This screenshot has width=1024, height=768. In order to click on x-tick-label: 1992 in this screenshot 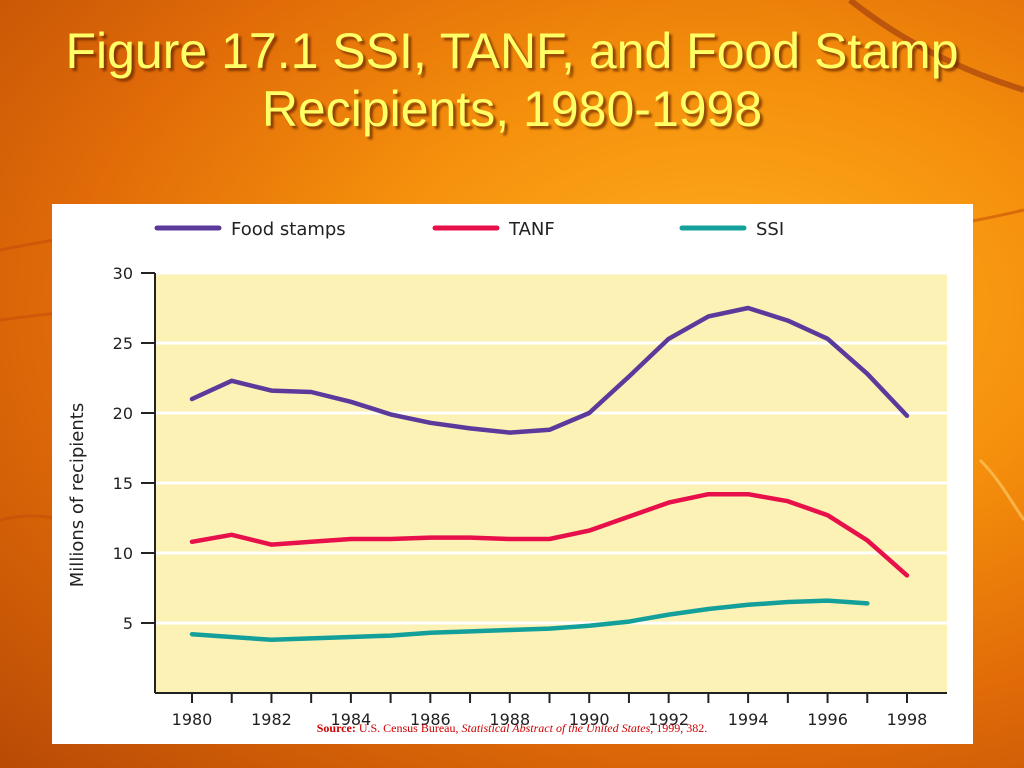, I will do `click(668, 719)`.